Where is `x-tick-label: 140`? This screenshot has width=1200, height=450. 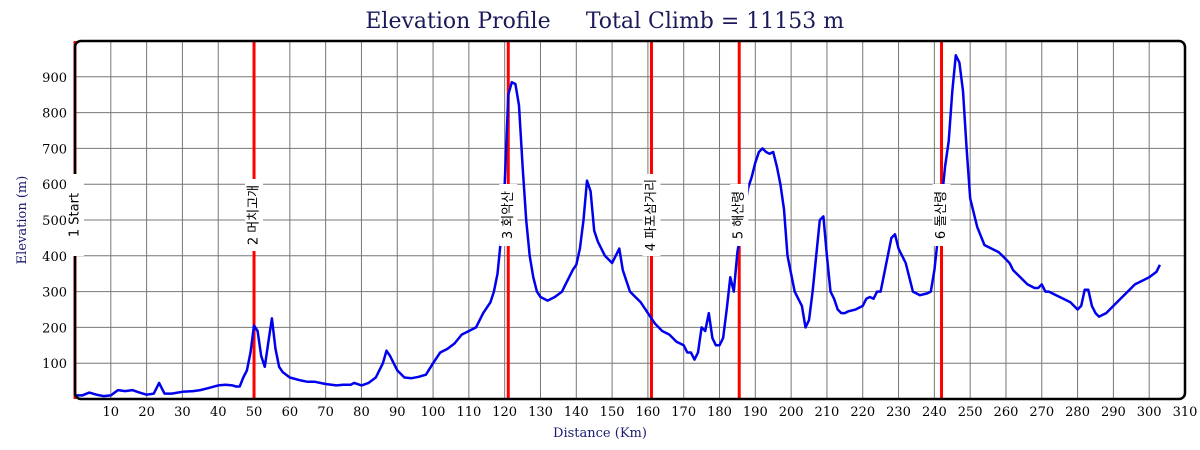
x-tick-label: 140 is located at coordinates (576, 412).